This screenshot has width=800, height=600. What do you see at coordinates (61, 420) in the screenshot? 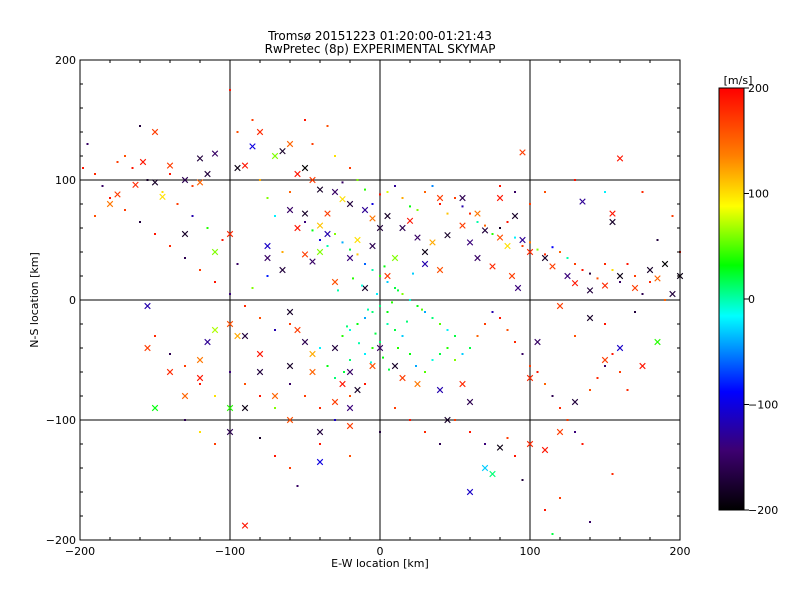
I see `y-tick-label: −100` at bounding box center [61, 420].